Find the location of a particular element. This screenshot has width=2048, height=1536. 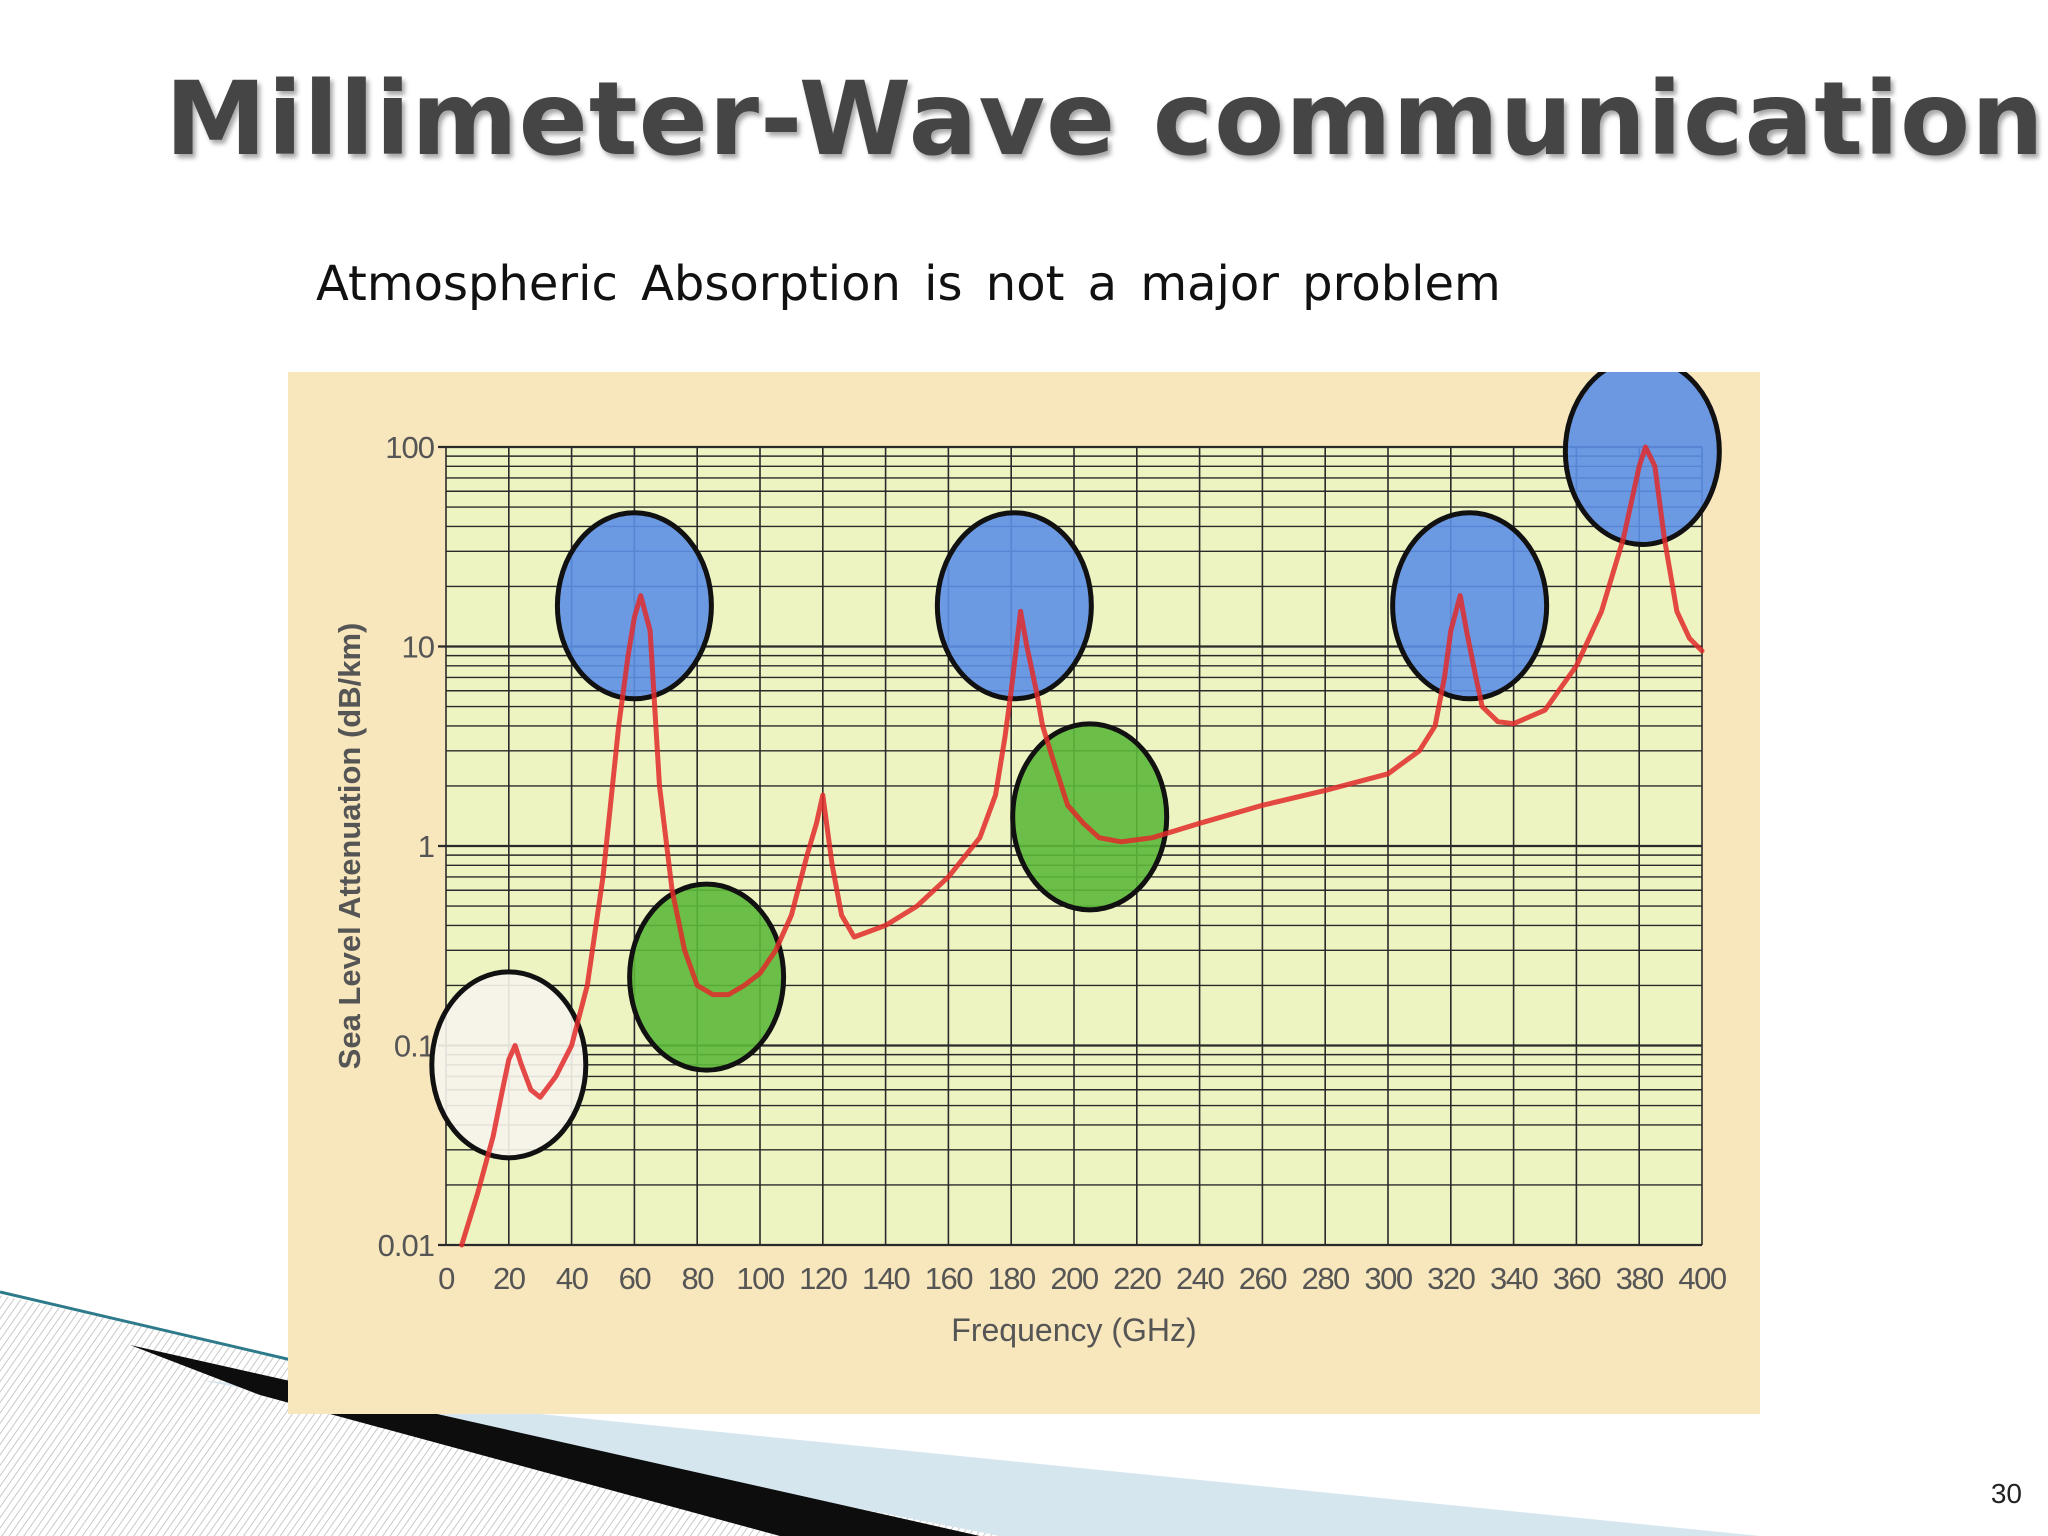

x-tick-label: 140 is located at coordinates (886, 1278).